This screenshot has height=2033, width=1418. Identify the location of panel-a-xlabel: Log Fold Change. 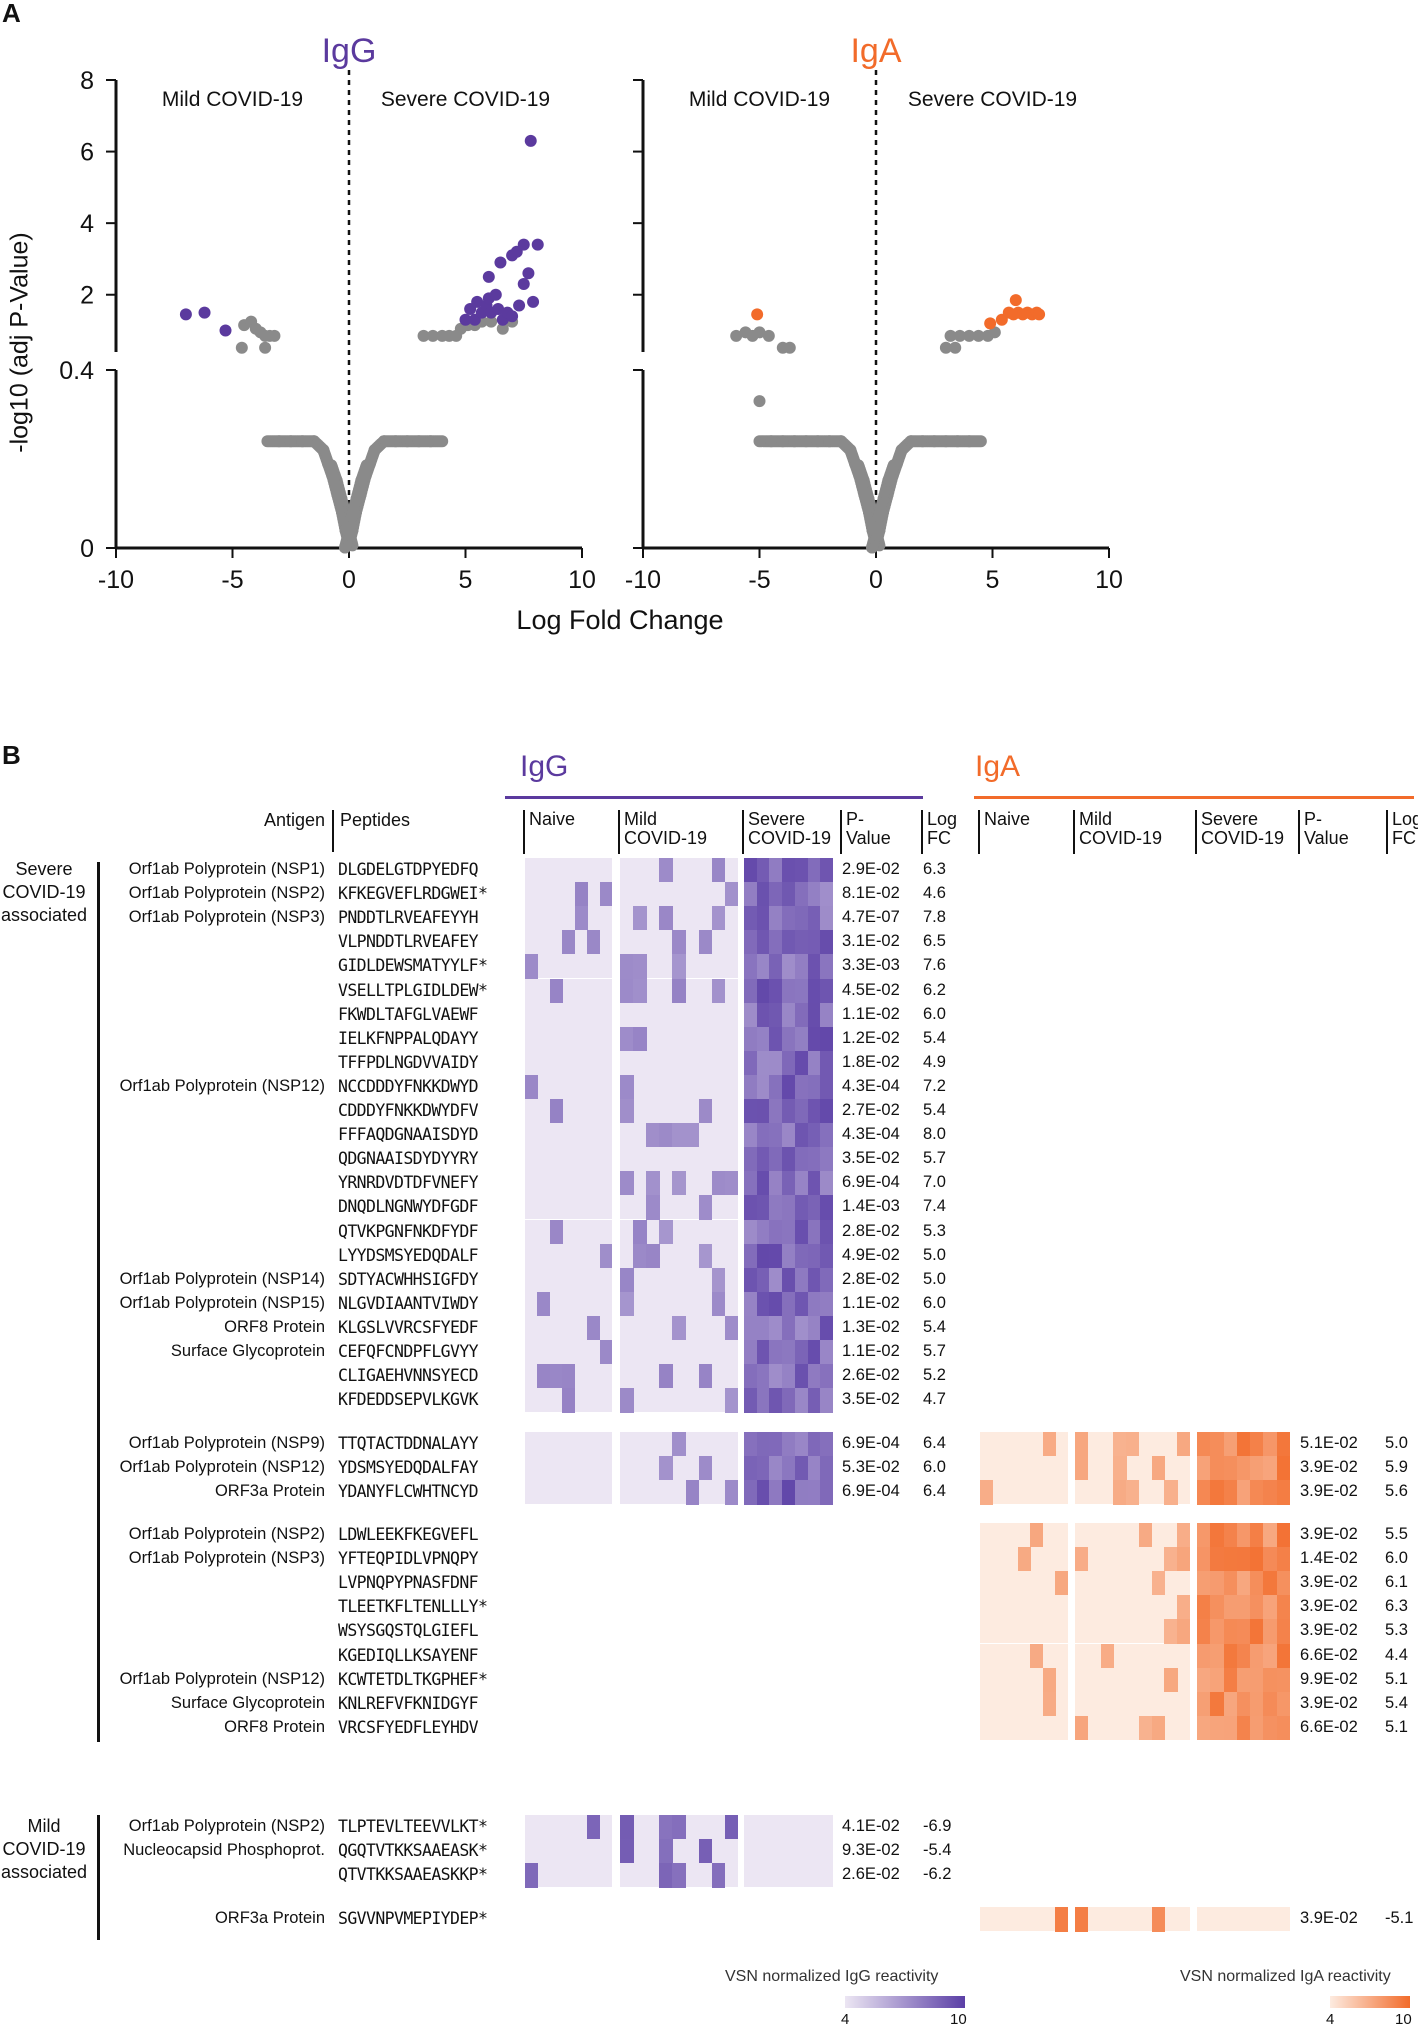
(620, 620).